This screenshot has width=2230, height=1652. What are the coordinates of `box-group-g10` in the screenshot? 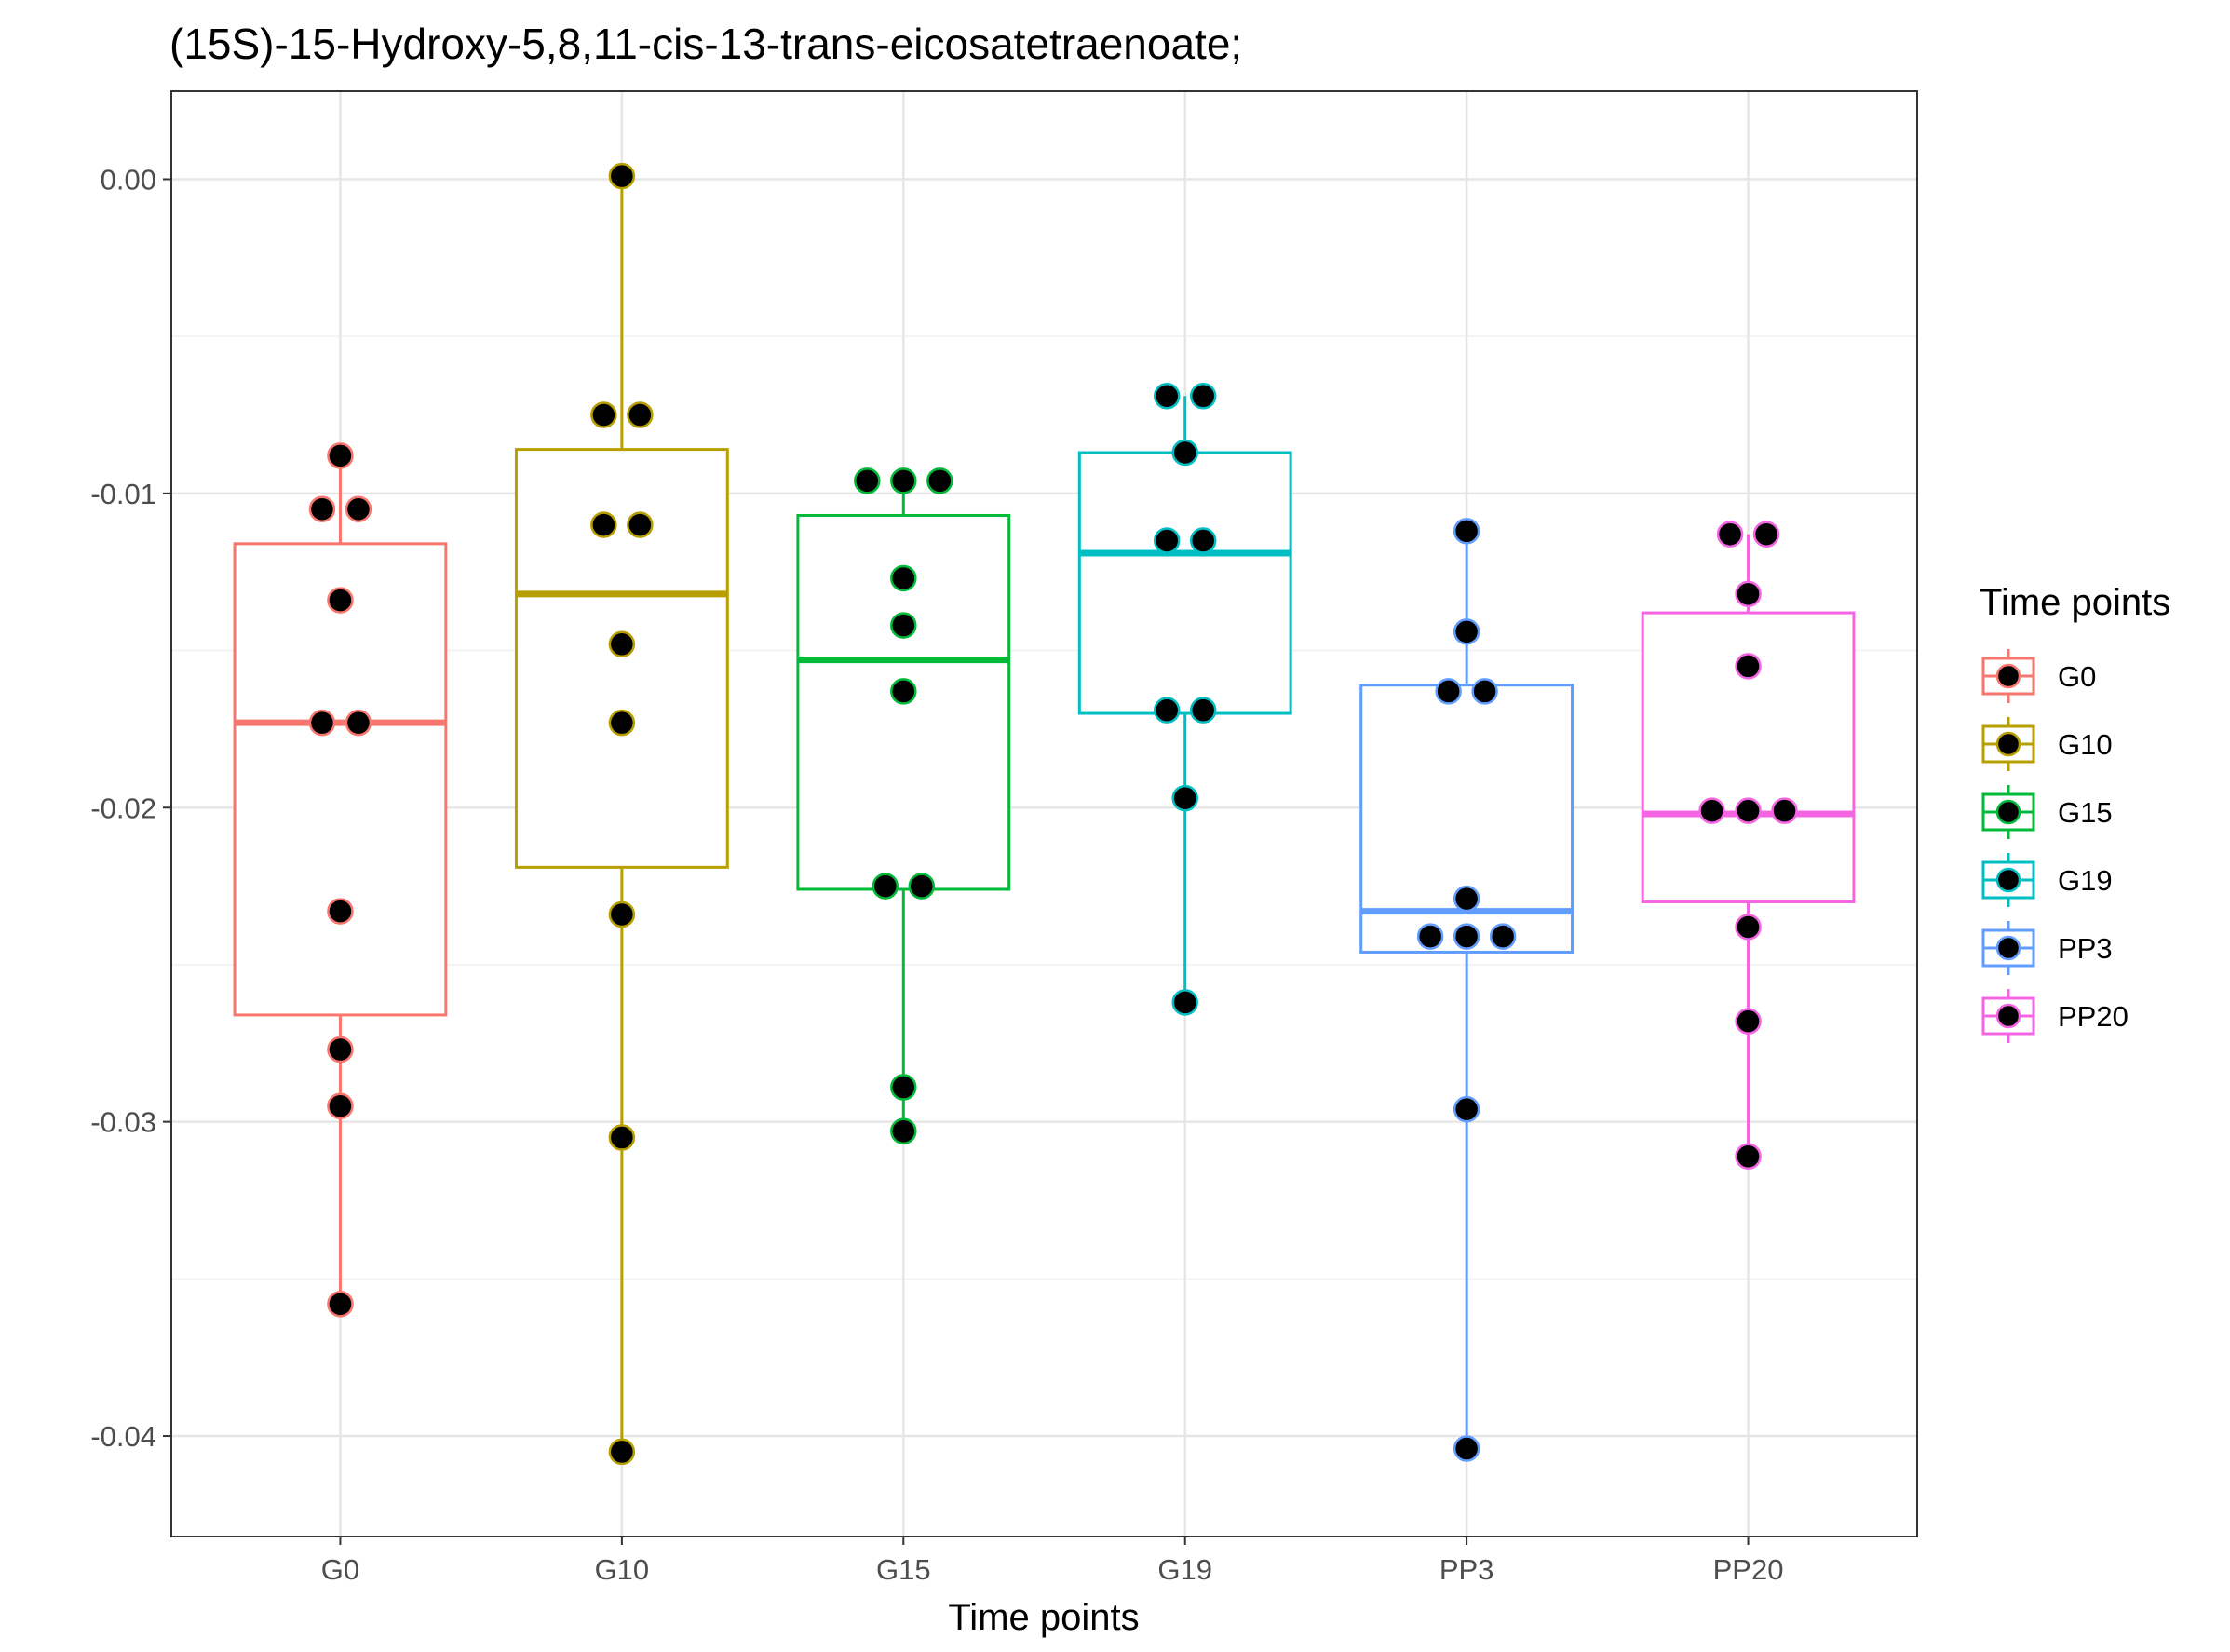 It's located at (622, 814).